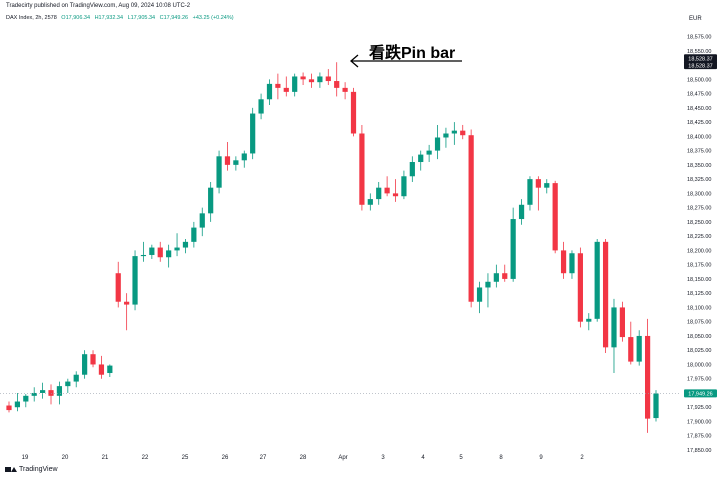 The image size is (720, 477). Describe the element at coordinates (699, 308) in the screenshot. I see `y-tick-label: 18,100.00` at that location.